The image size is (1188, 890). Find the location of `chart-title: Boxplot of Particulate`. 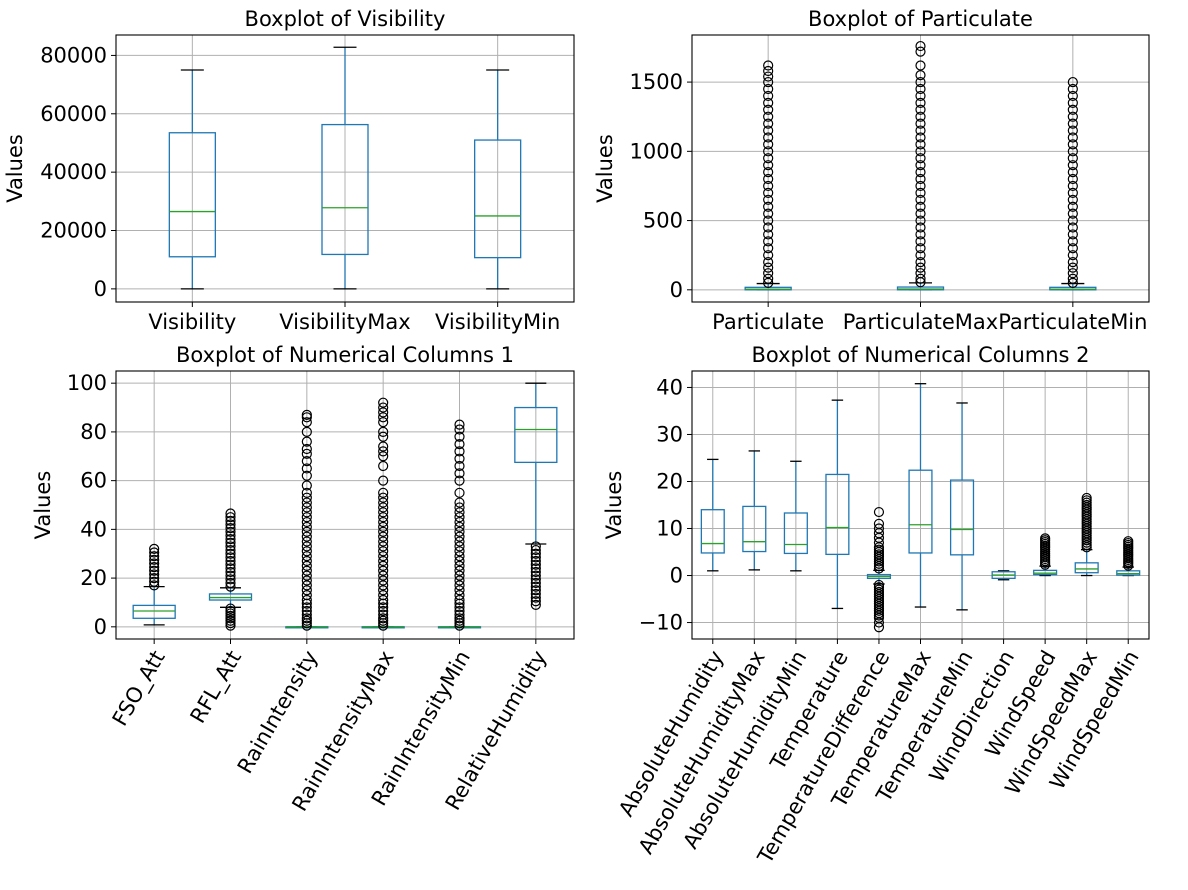

chart-title: Boxplot of Particulate is located at coordinates (920, 19).